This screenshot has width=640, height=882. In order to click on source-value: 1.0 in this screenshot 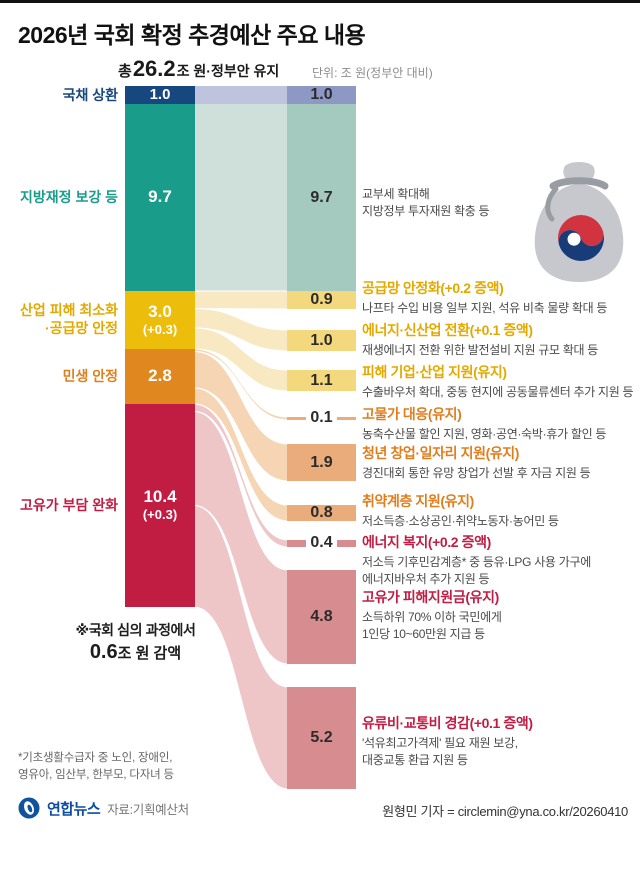, I will do `click(160, 94)`.